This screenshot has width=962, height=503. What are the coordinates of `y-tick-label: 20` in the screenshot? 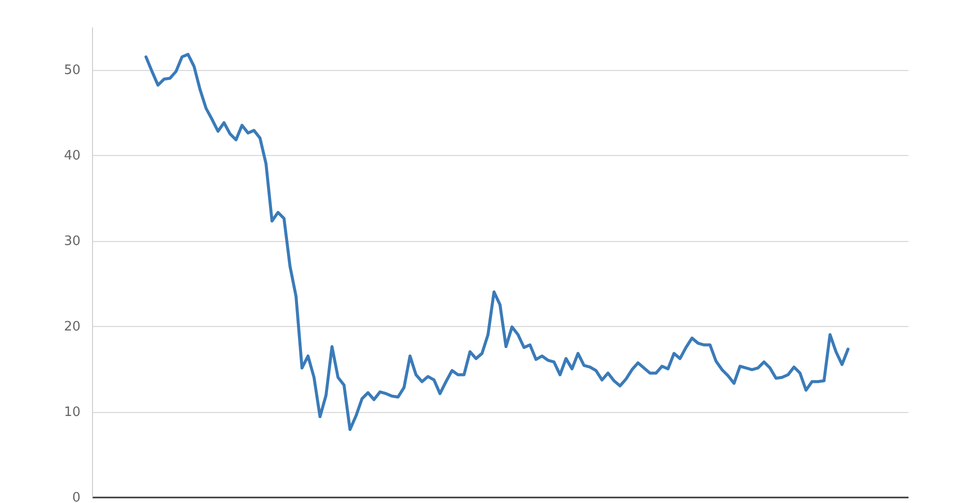 It's located at (72, 327).